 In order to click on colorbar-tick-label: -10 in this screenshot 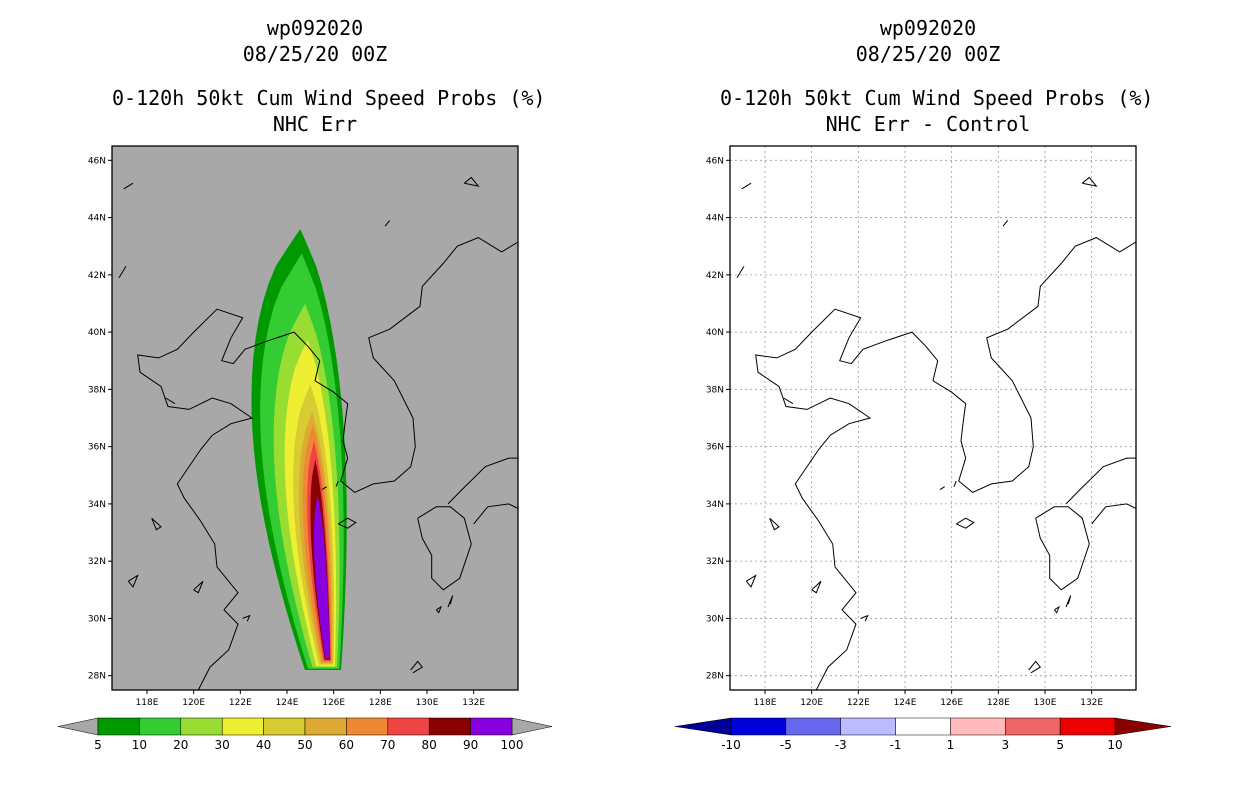, I will do `click(731, 745)`.